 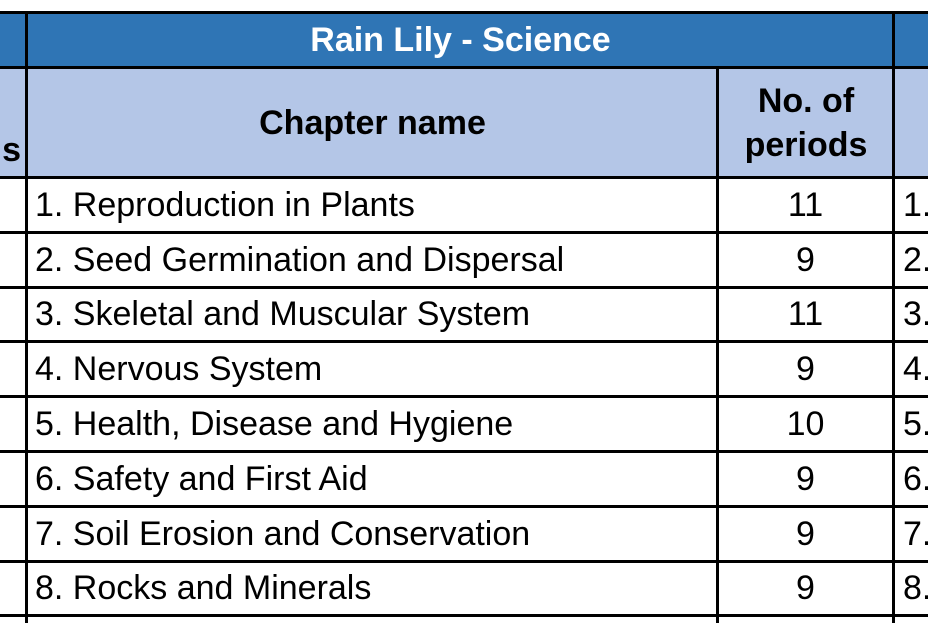 I want to click on row-chapter-cell: 5. Health, Disease and Hygiene, so click(x=371, y=424).